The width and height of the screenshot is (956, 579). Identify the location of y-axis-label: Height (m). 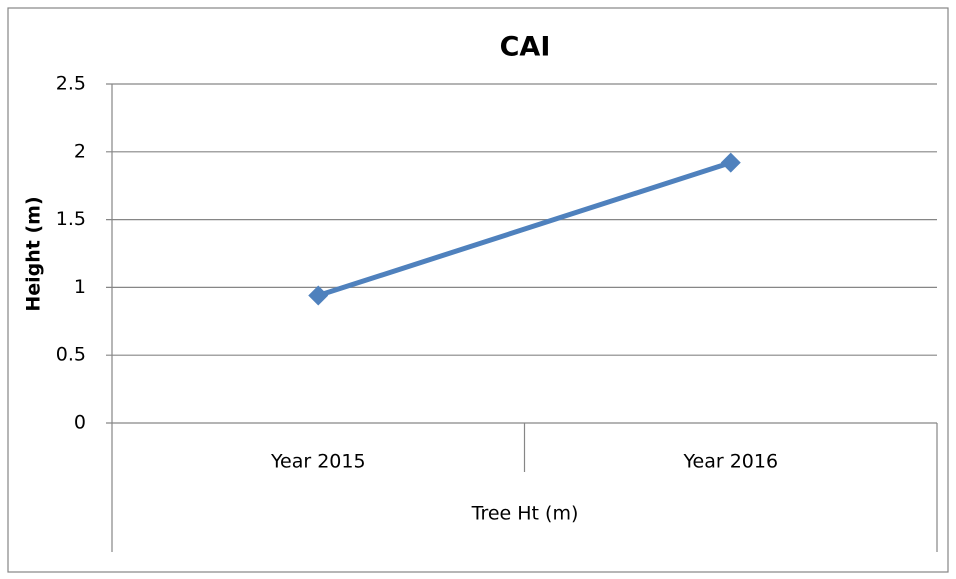
(34, 253).